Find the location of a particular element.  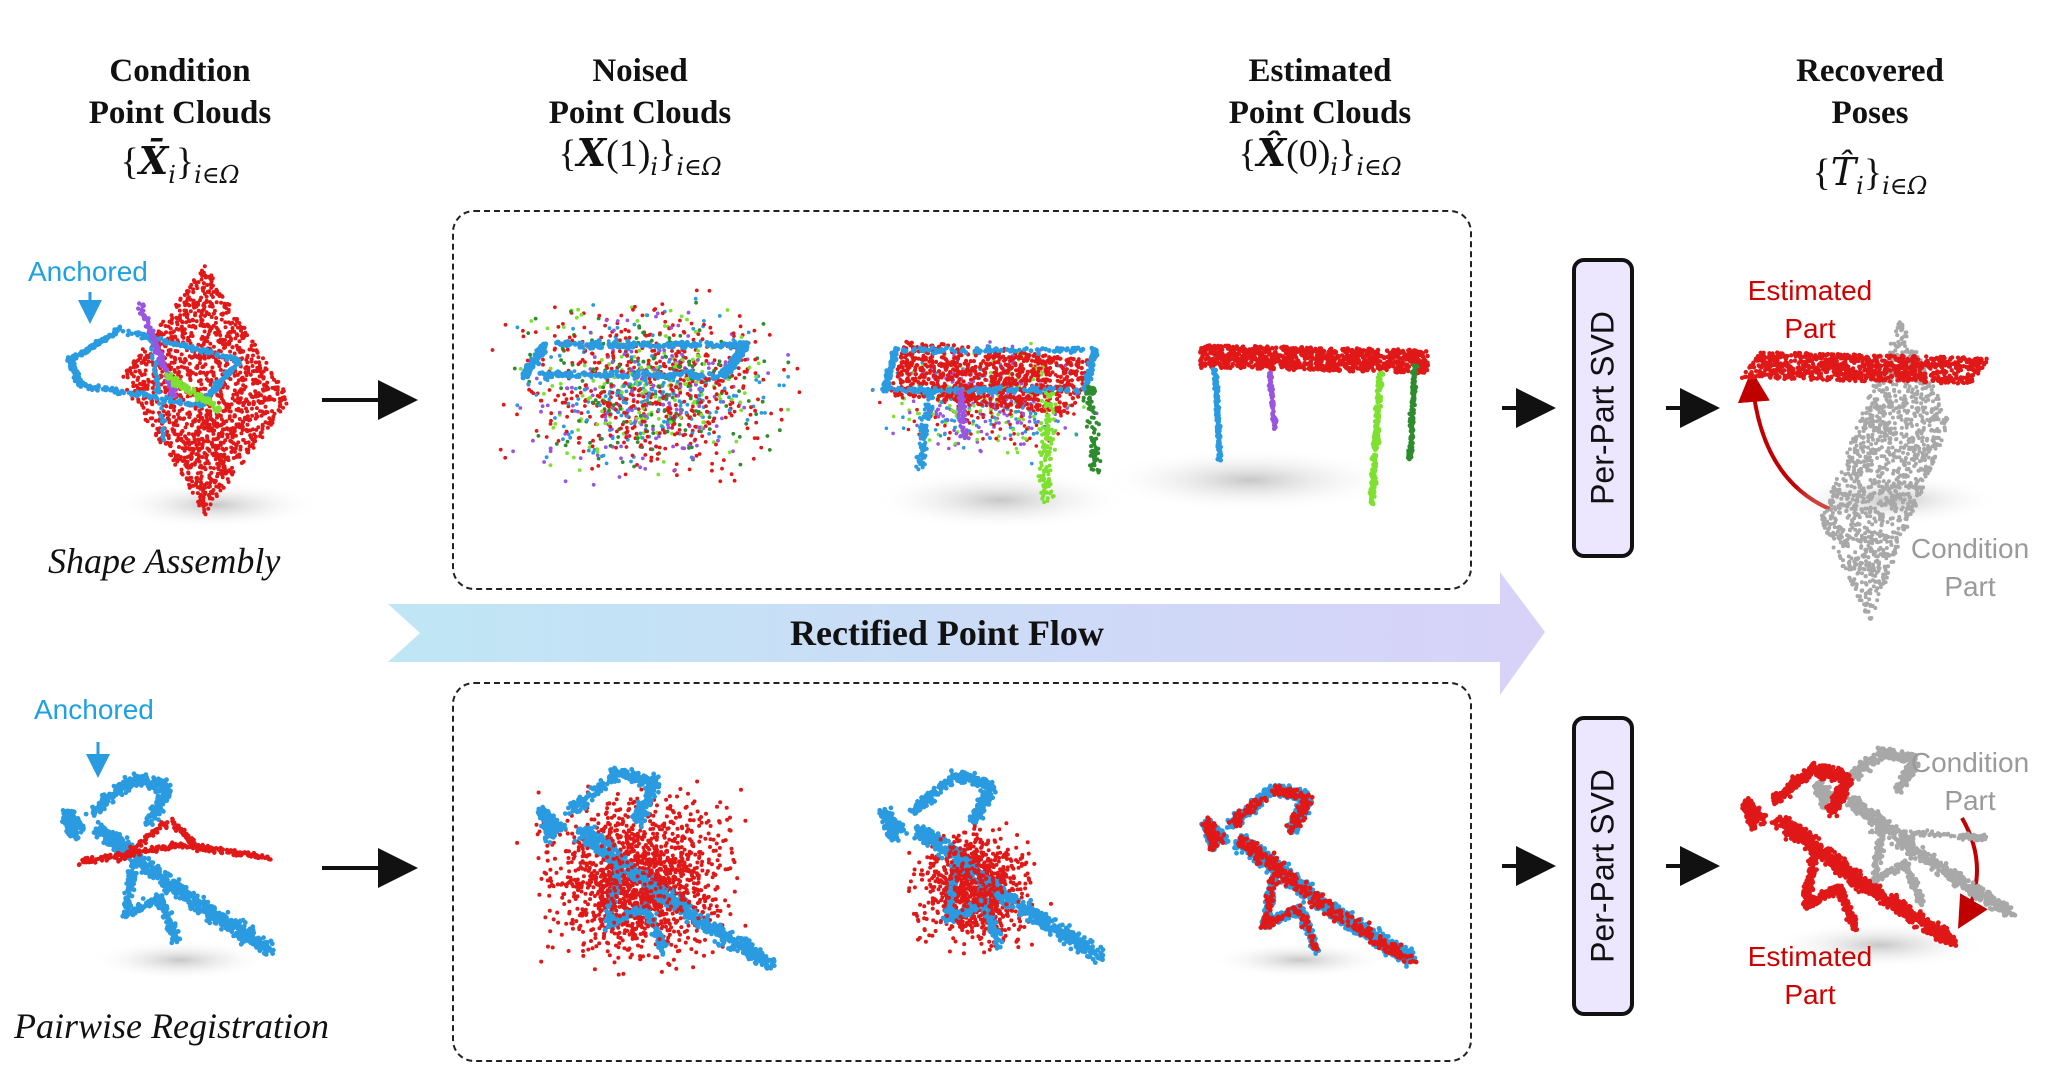

shadow-condition-top is located at coordinates (215, 505).